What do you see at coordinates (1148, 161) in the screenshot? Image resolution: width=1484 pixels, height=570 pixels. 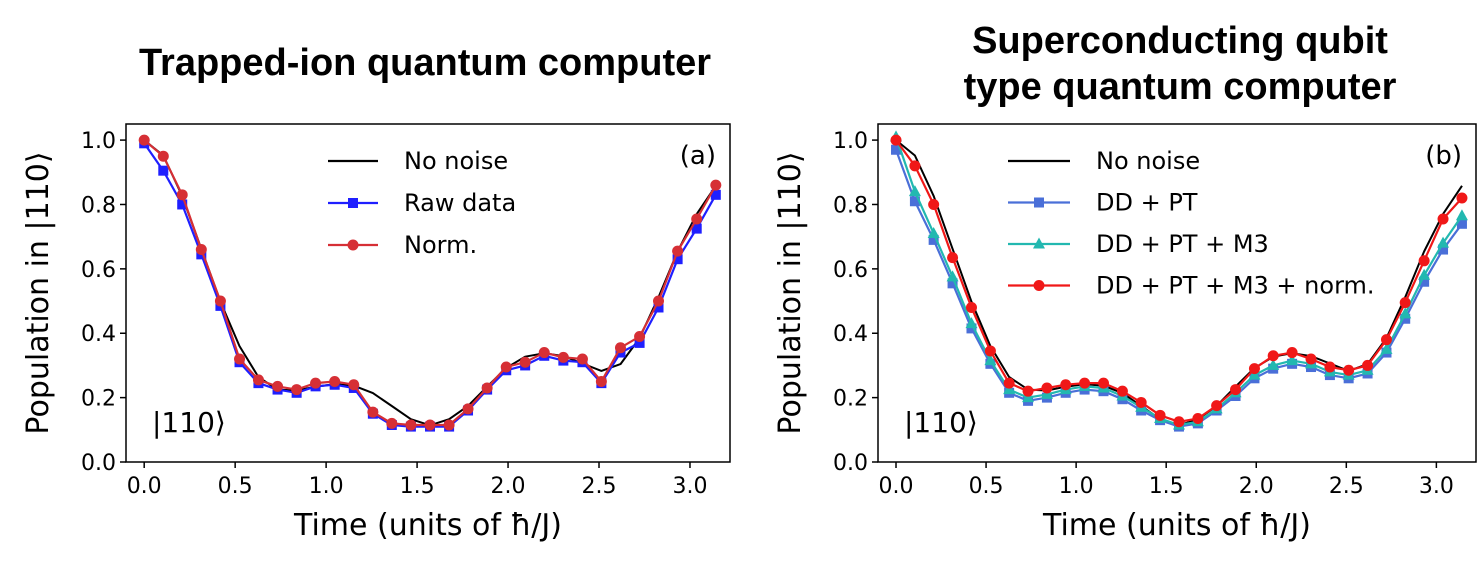 I see `chart-b-legend-entry: No noise` at bounding box center [1148, 161].